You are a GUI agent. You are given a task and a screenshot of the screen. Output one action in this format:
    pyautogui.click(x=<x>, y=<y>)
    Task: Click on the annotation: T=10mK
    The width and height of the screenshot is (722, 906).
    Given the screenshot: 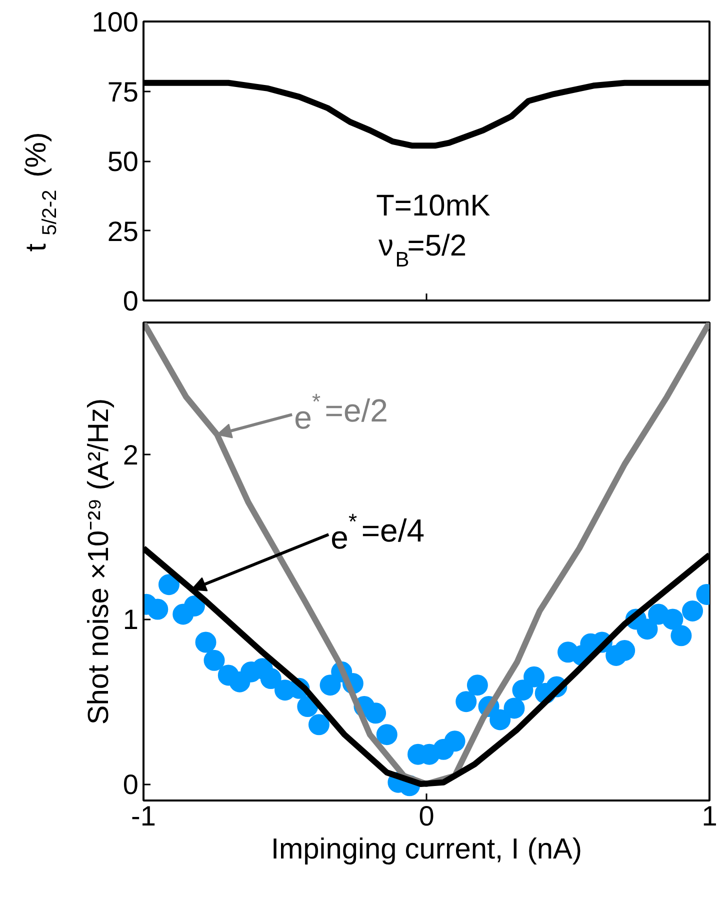 What is the action you would take?
    pyautogui.click(x=433, y=206)
    